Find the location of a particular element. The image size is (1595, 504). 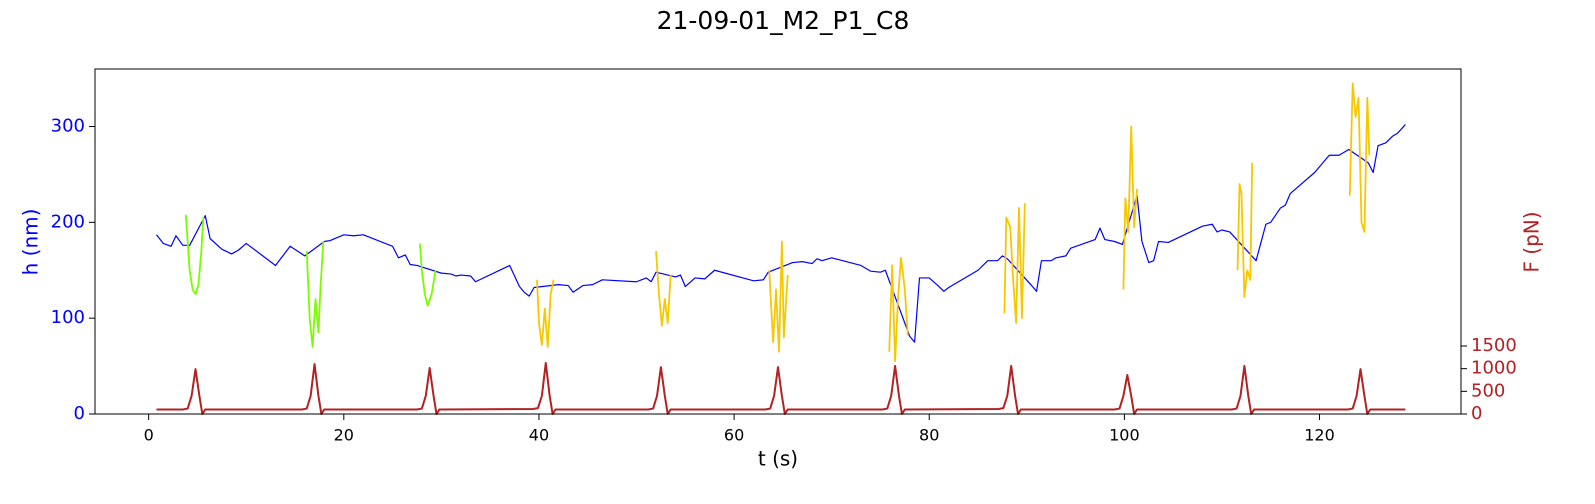

x-tick-label: 100 is located at coordinates (1124, 435).